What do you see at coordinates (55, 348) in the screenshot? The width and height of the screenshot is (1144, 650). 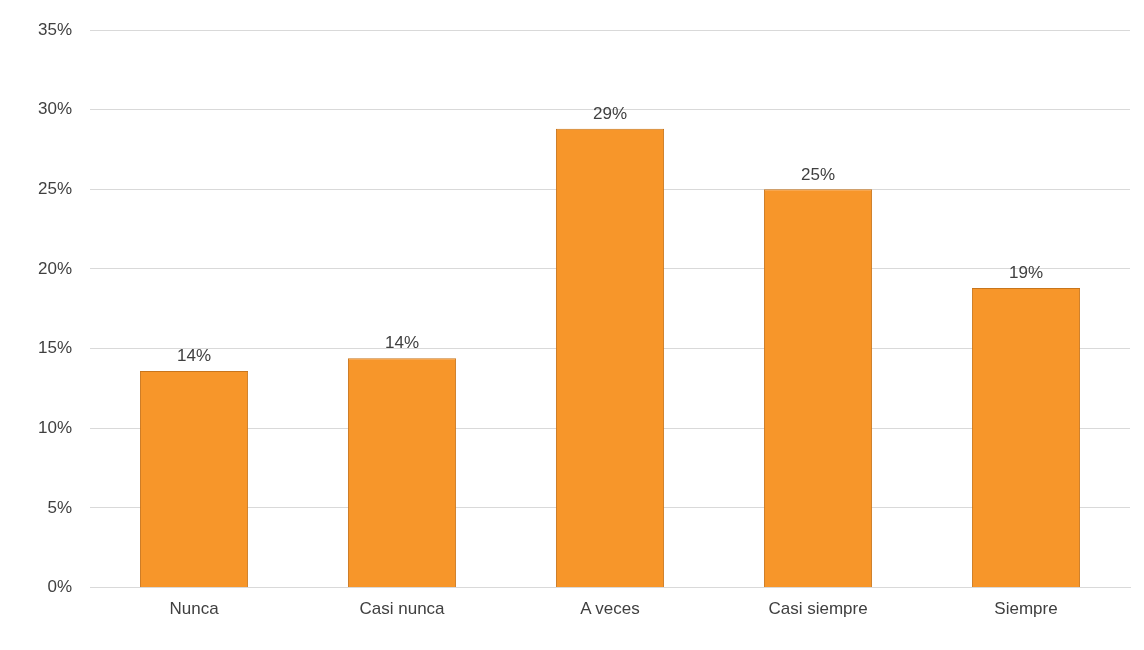 I see `y-tick-label: 15%` at bounding box center [55, 348].